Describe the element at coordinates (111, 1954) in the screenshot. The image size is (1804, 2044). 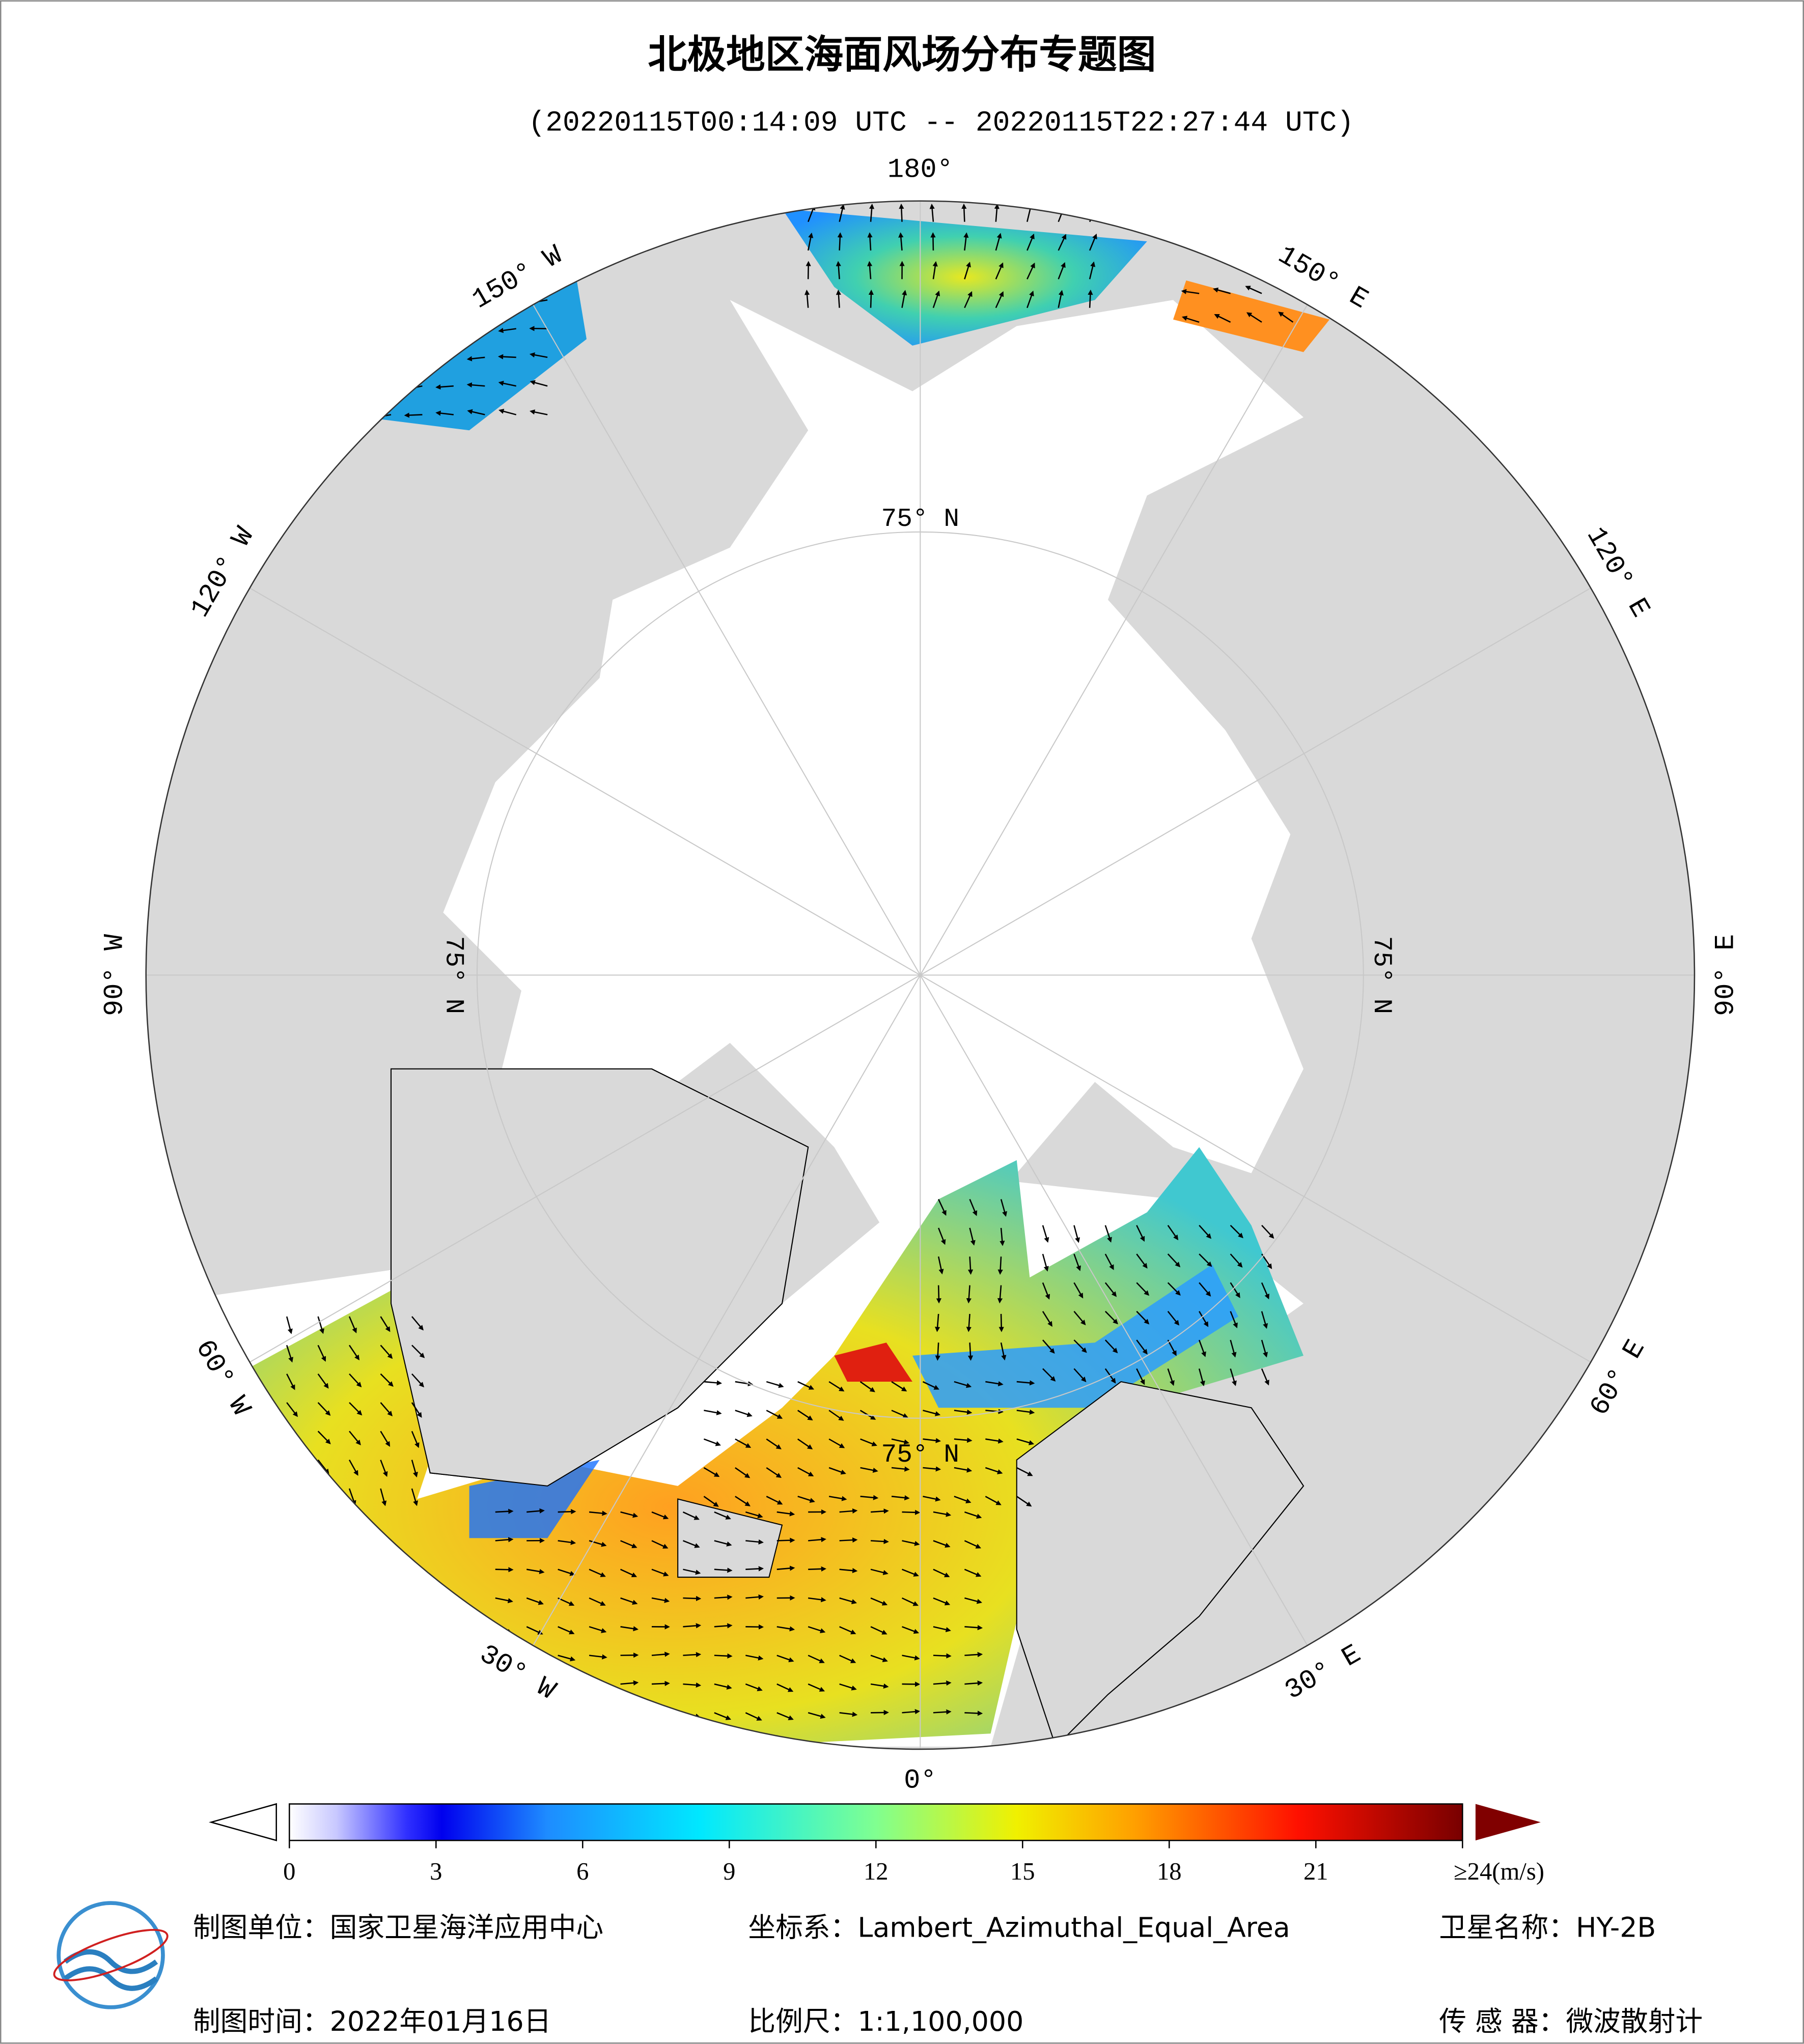
I see `logo-orbit` at that location.